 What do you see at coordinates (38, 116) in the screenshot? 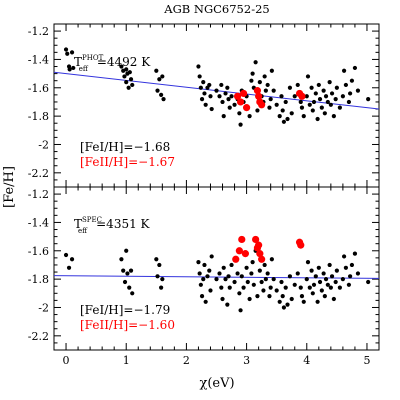
I see `y-tick-label: -1.8` at bounding box center [38, 116].